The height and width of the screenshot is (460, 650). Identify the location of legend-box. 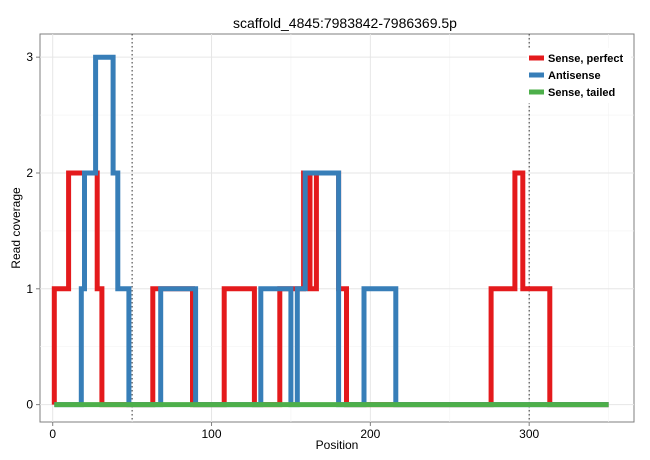
(579, 75).